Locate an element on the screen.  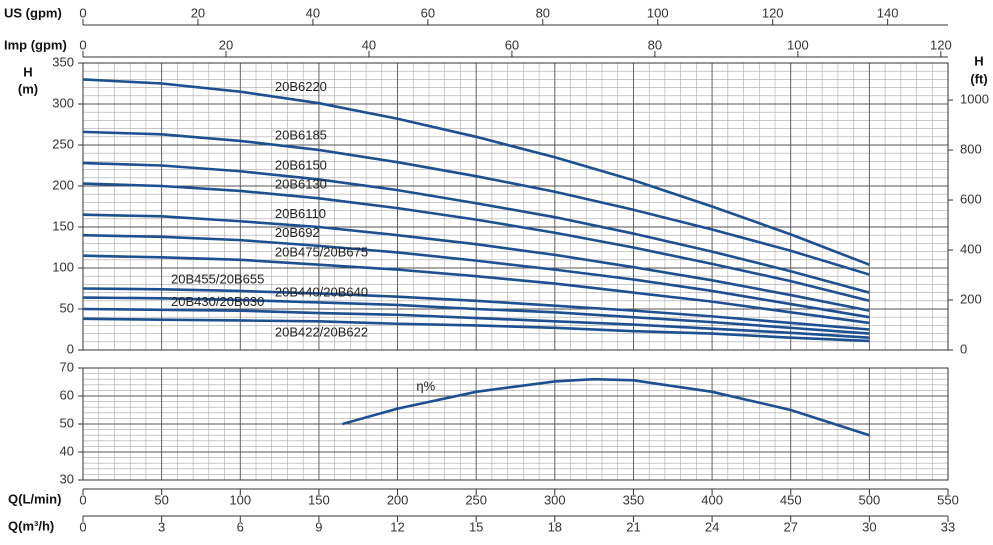
x-axis-tick-label: 350 is located at coordinates (634, 499).